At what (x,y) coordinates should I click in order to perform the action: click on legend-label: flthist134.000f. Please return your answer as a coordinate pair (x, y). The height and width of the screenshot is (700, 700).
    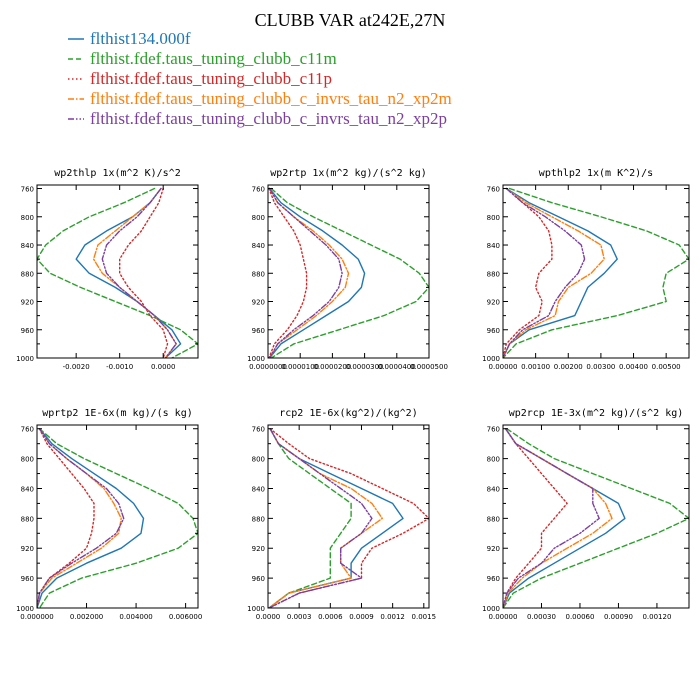
    Looking at the image, I should click on (140, 38).